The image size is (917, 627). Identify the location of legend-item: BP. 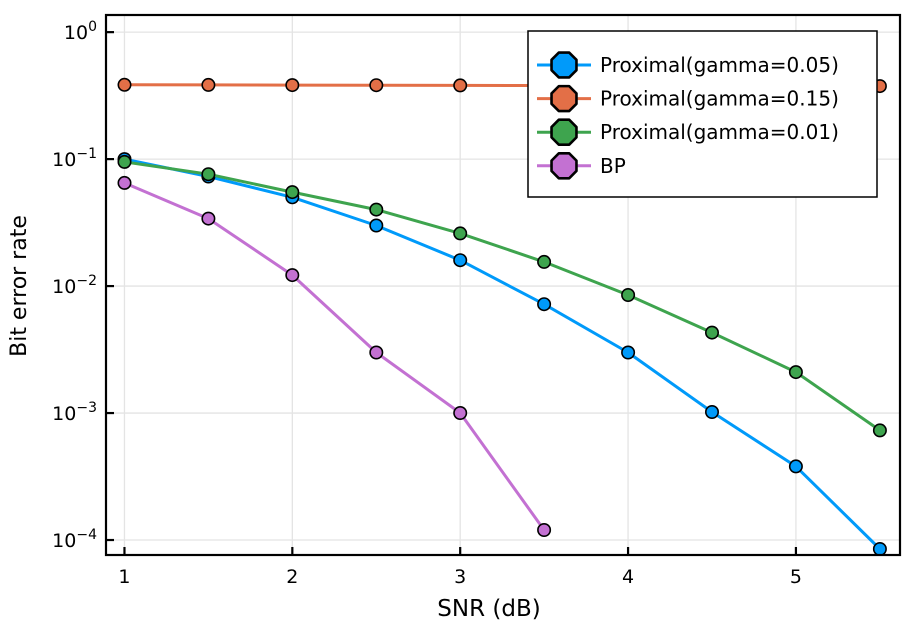
(581, 166).